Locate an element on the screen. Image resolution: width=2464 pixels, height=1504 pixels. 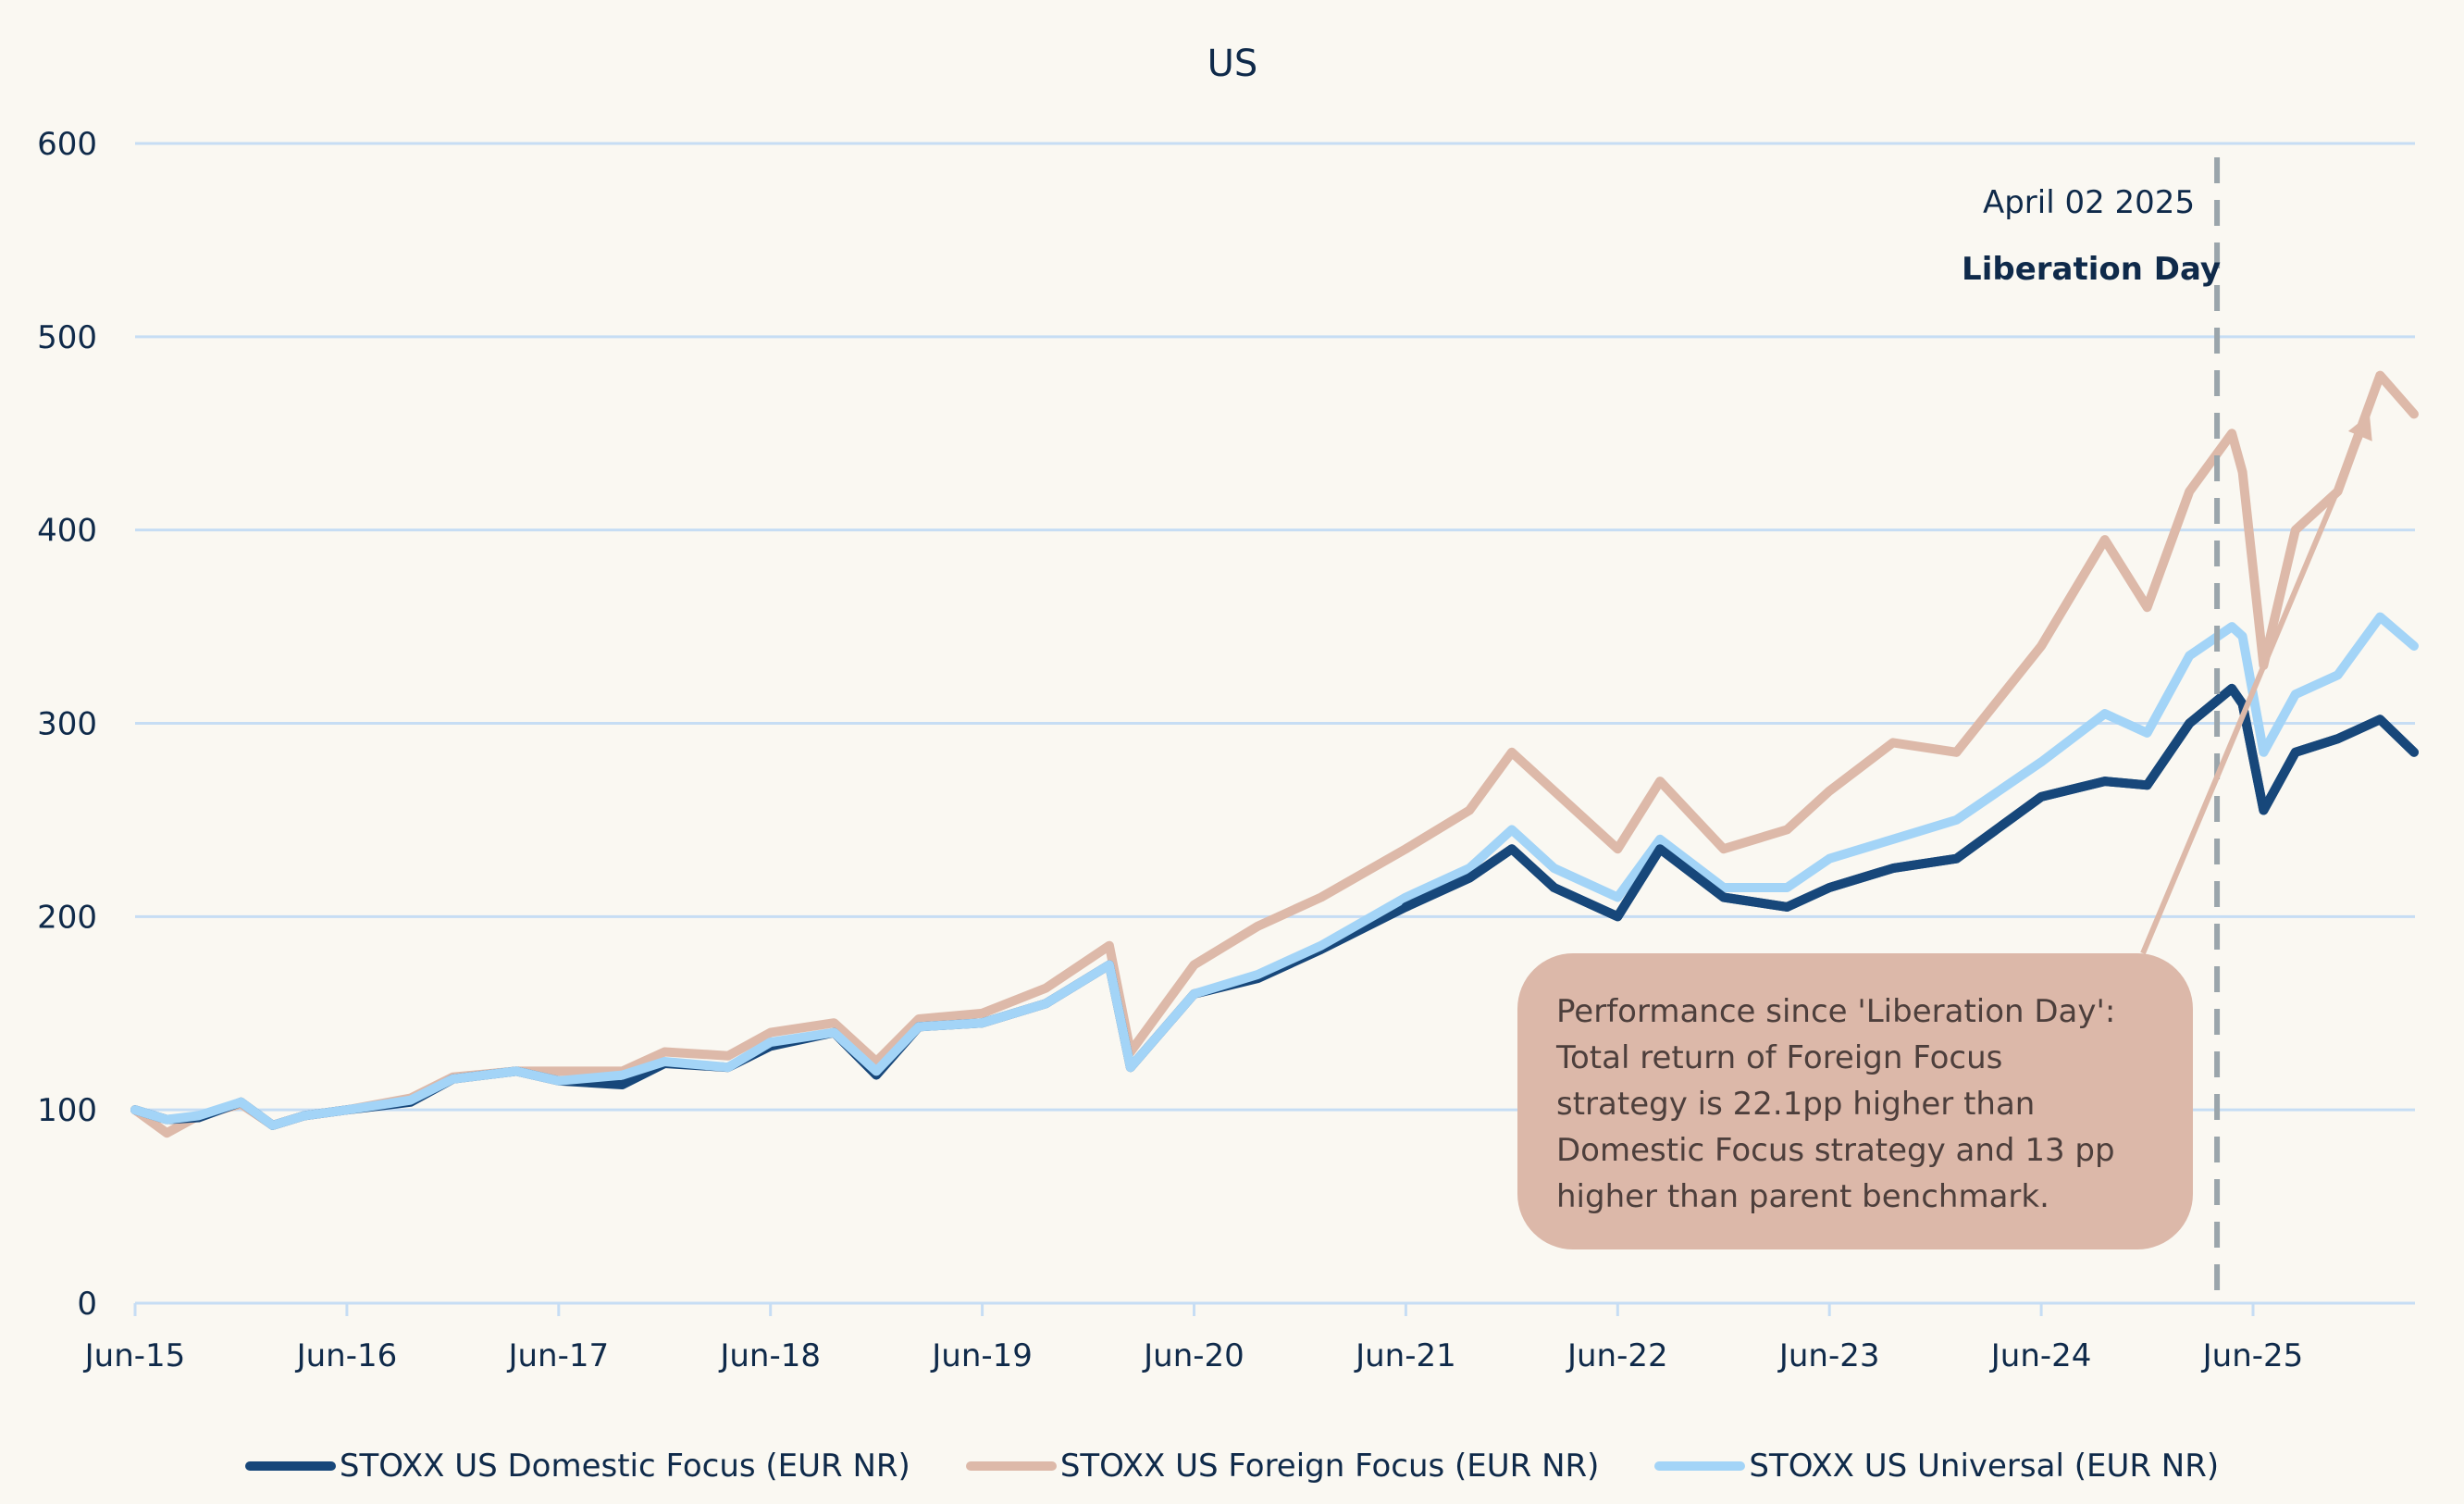
x-tick-label: Jun-16 is located at coordinates (347, 1355).